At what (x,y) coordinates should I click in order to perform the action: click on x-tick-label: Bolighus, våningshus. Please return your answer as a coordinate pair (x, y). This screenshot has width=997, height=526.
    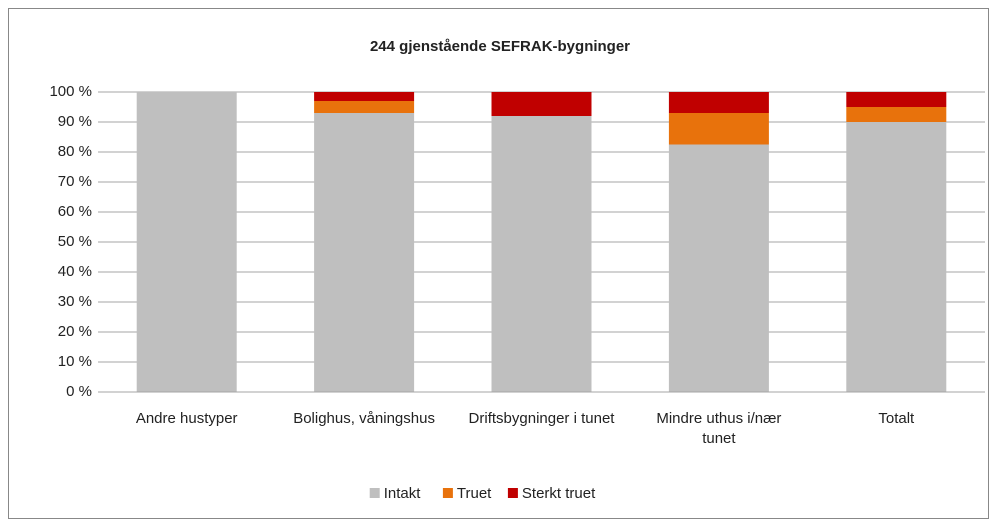
    Looking at the image, I should click on (364, 418).